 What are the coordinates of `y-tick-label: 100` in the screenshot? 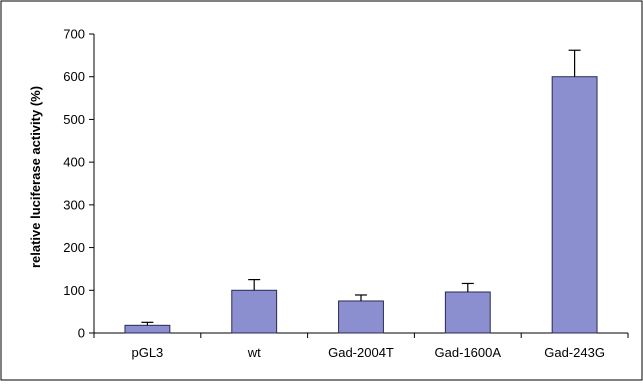 It's located at (74, 290).